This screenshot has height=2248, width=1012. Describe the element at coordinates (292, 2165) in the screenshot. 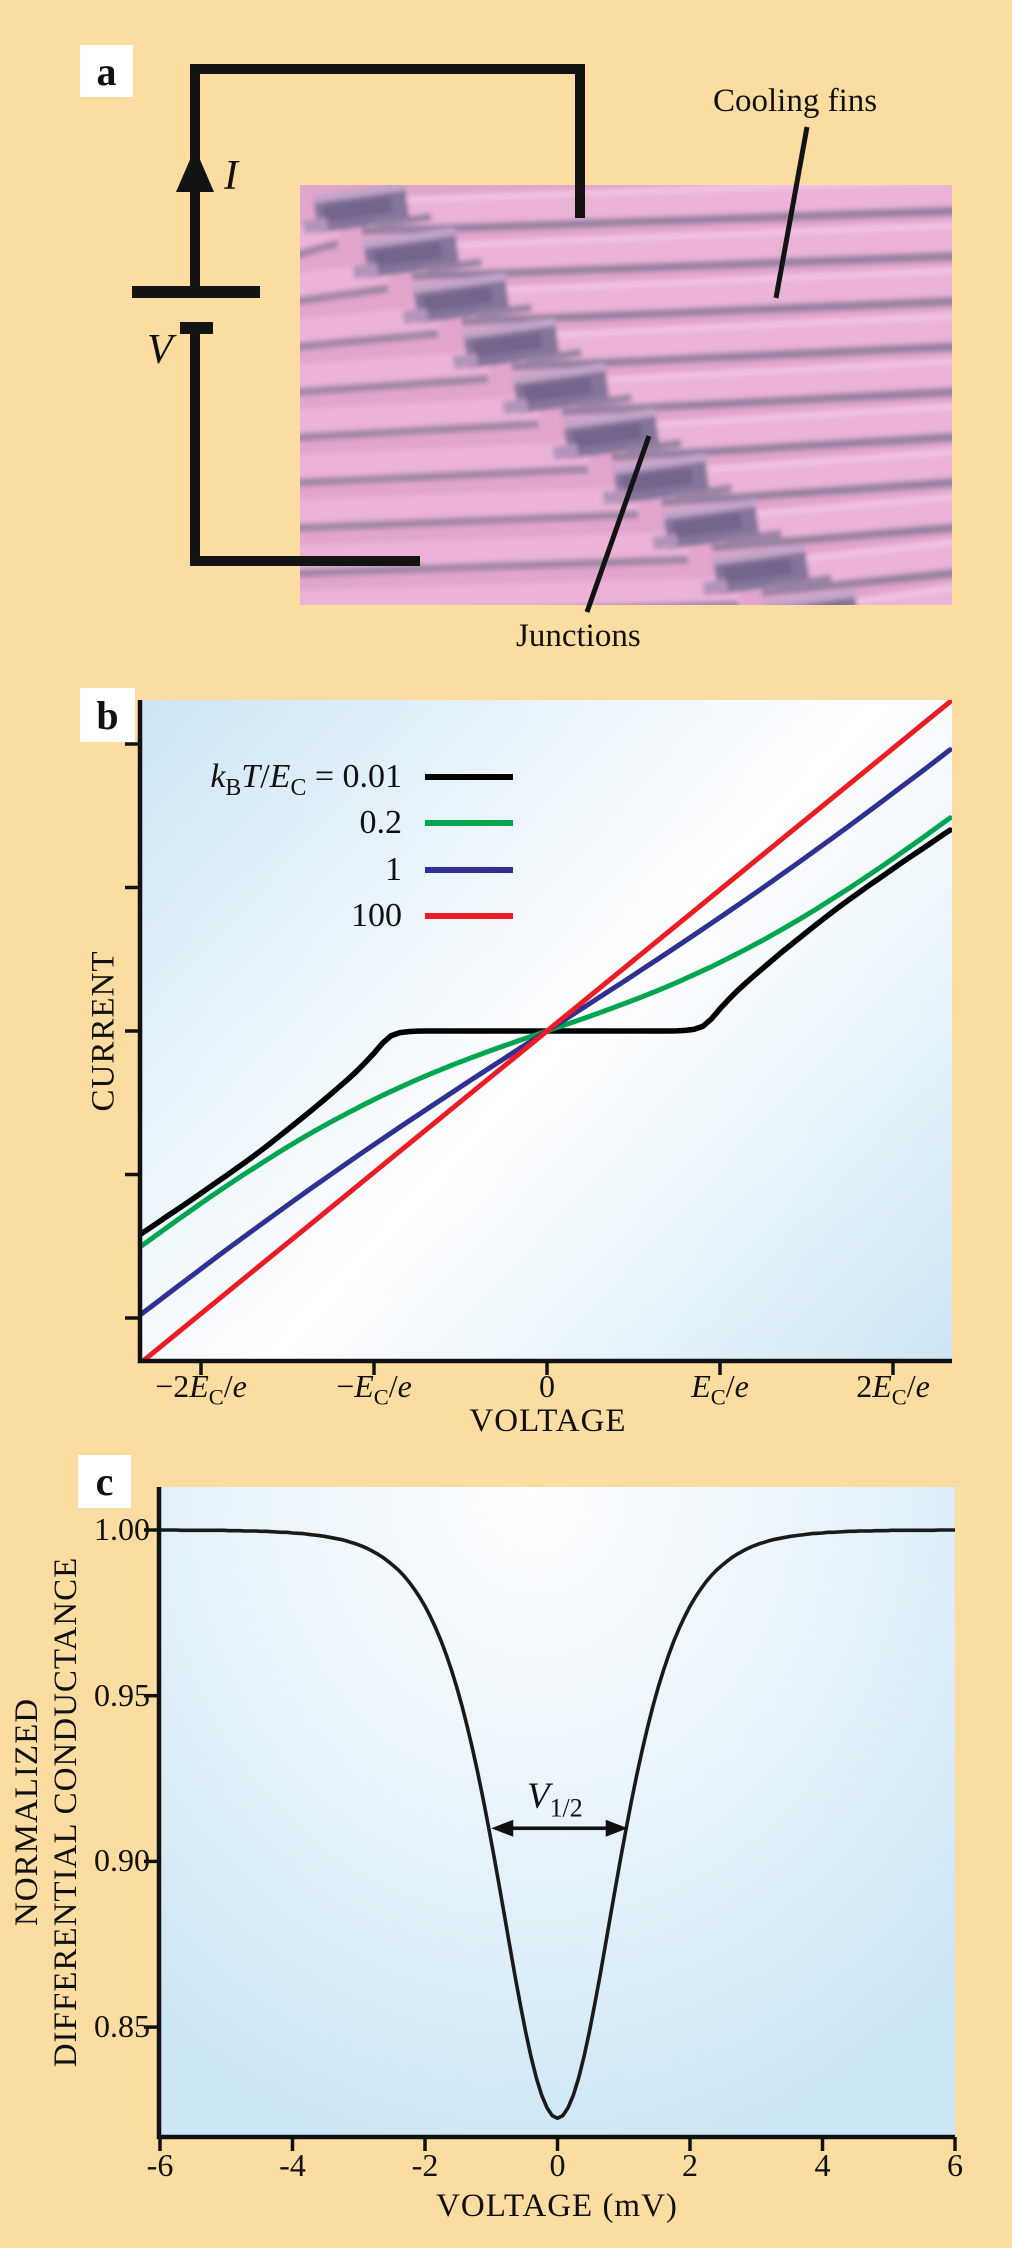

I see `c-x-tick-label: -4` at that location.